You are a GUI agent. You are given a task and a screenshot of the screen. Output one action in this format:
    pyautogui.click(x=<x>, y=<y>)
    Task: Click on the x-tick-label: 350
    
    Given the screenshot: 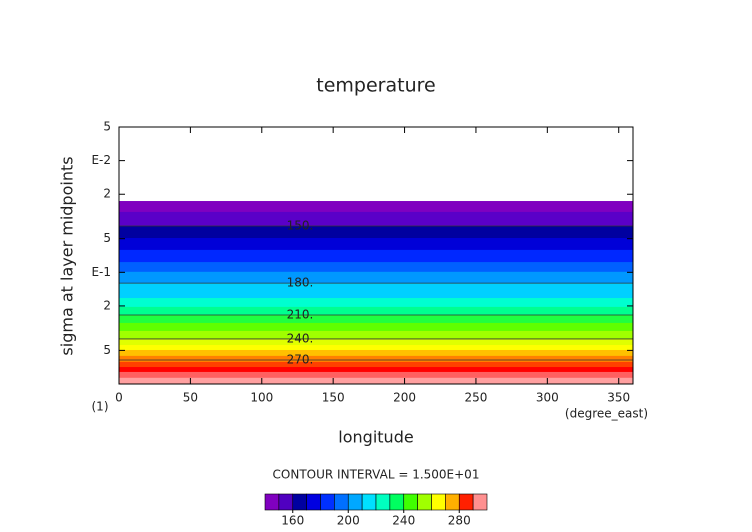 What is the action you would take?
    pyautogui.click(x=618, y=398)
    